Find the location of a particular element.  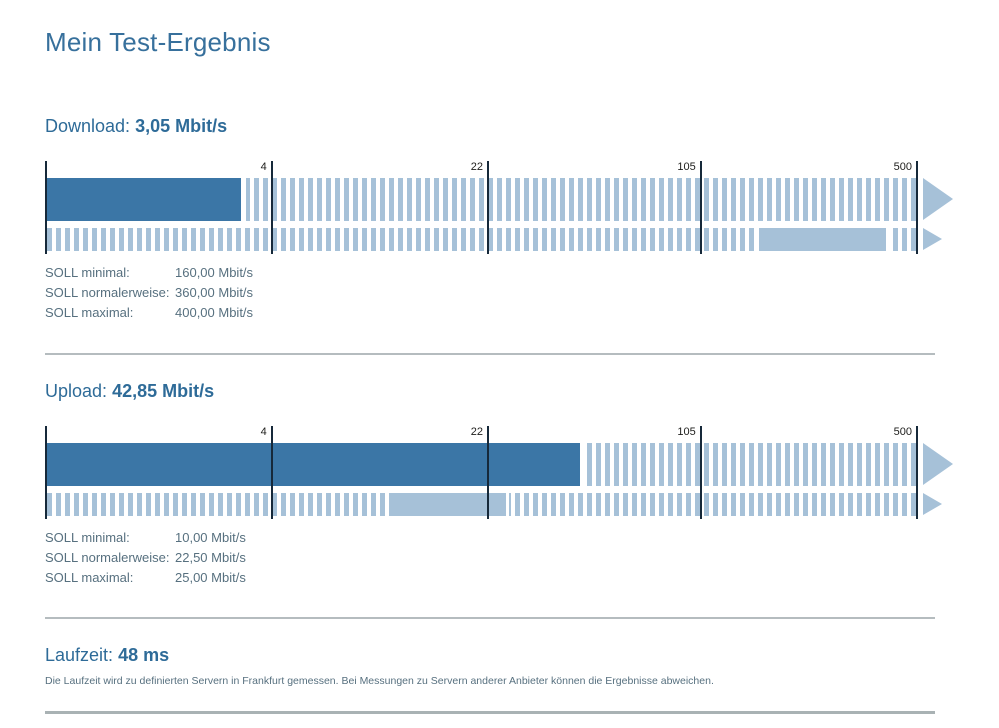

upload-target-track is located at coordinates (482, 504).